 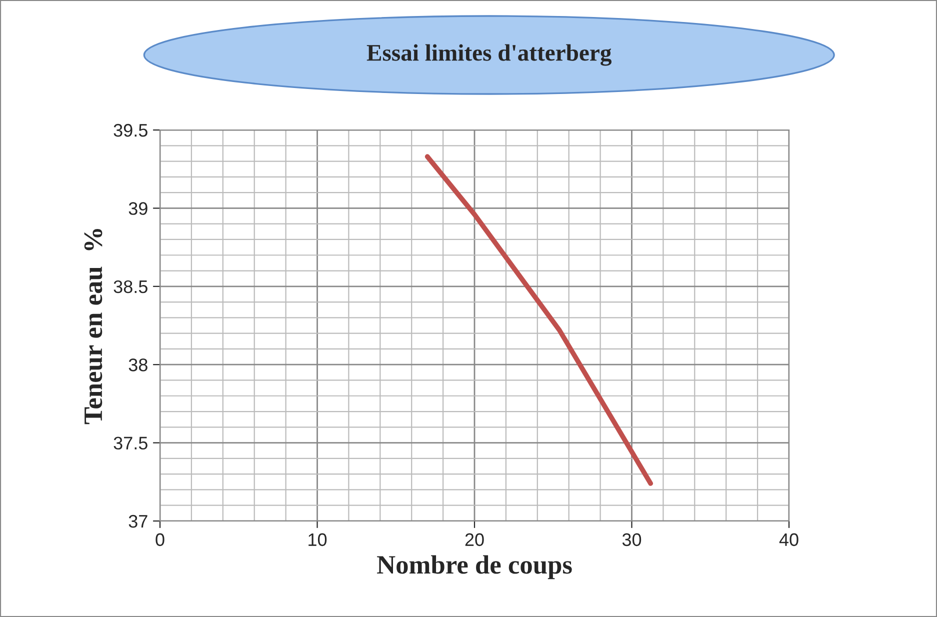 I want to click on y-axis-title: Teneur en eau %, so click(x=93, y=326).